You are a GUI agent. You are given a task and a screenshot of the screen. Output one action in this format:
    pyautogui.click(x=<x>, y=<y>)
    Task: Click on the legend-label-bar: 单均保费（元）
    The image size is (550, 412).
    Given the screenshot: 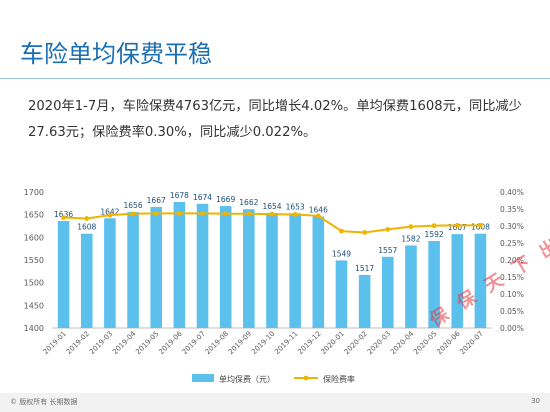 What is the action you would take?
    pyautogui.click(x=247, y=379)
    